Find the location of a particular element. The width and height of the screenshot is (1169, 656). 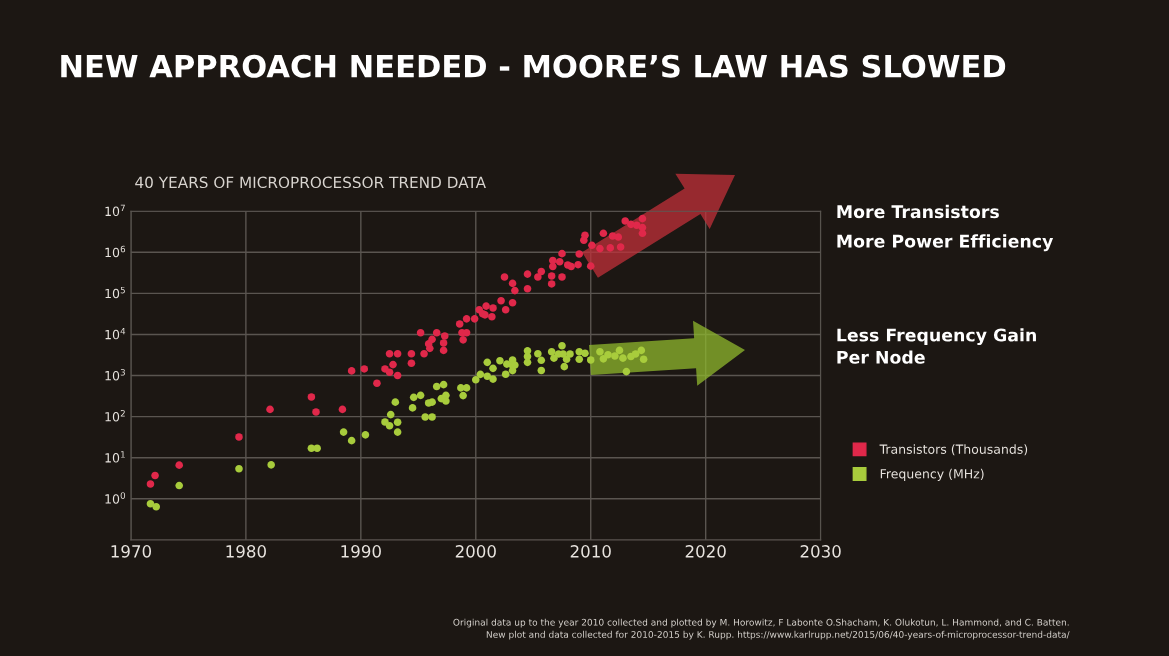

y-tick-label: 10$^{7}$ is located at coordinates (115, 210).